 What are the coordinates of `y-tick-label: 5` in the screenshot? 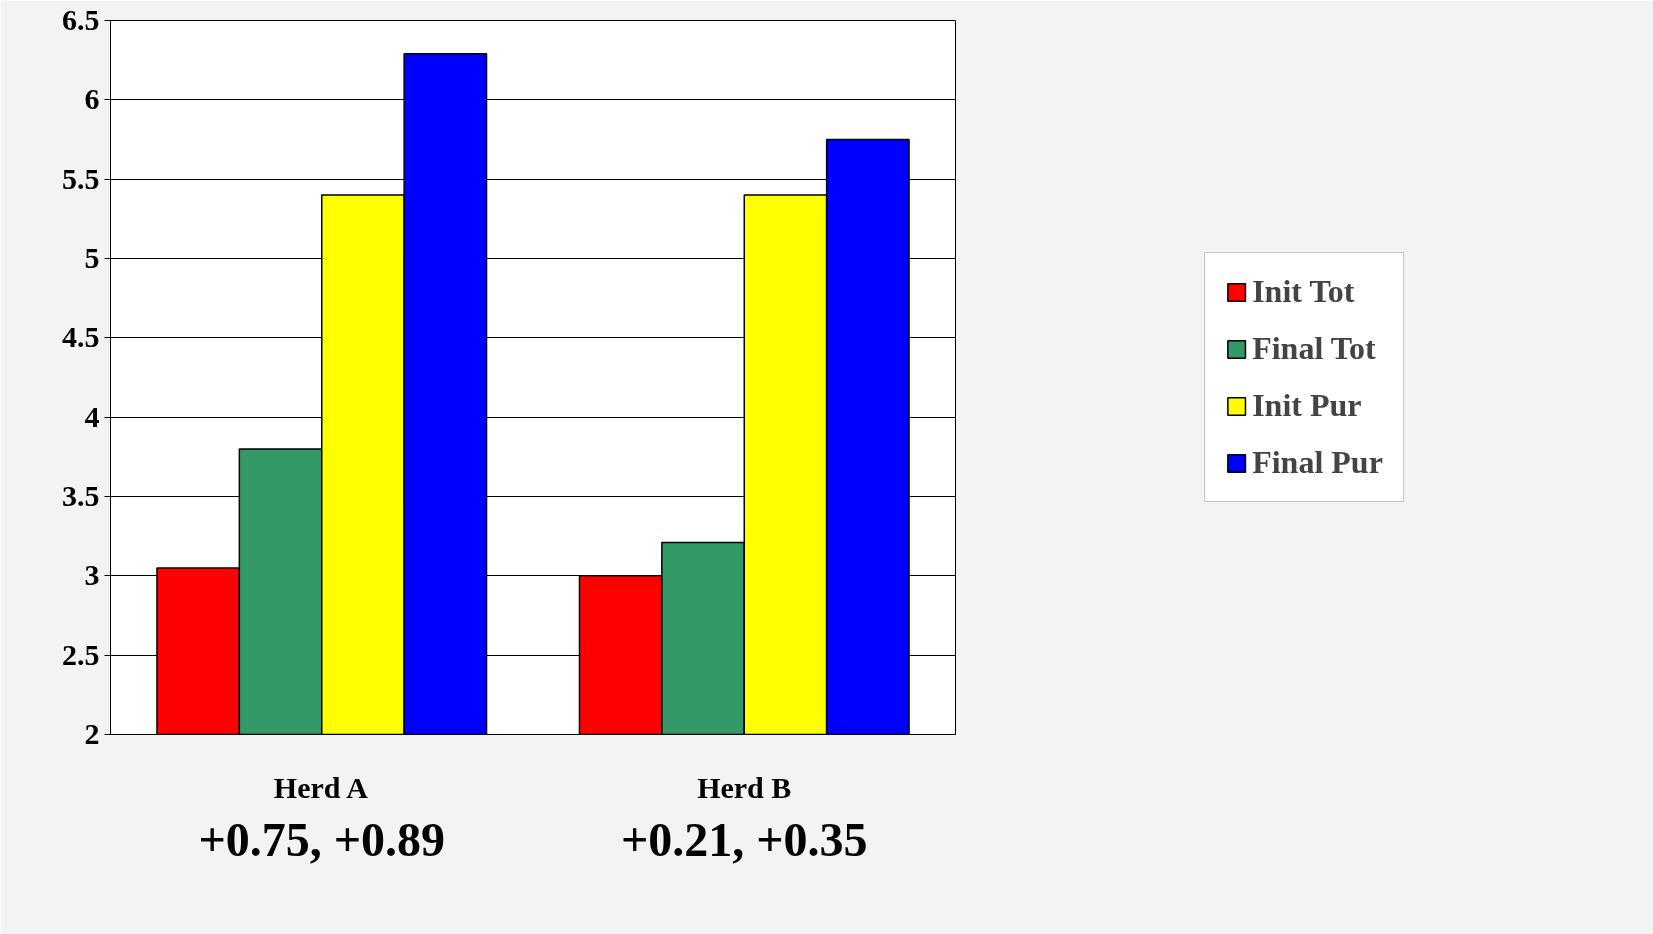 It's located at (92, 257).